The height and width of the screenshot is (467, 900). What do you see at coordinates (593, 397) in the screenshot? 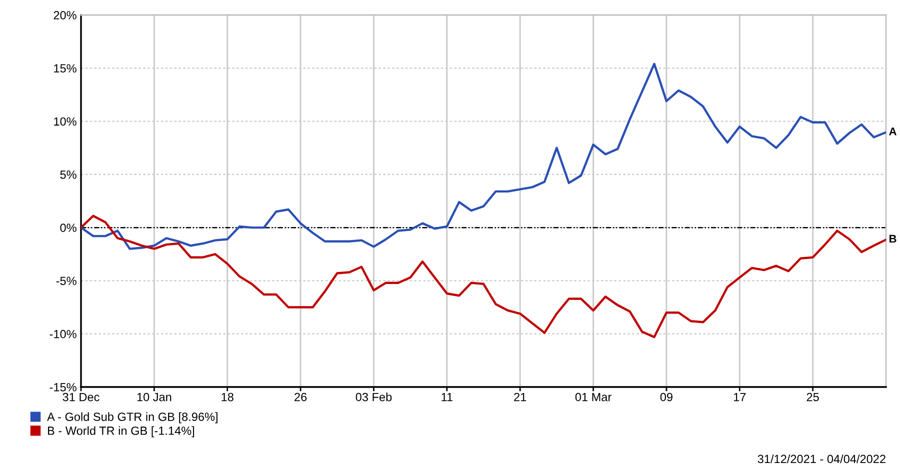
I see `x-tick-label: 01 Mar` at bounding box center [593, 397].